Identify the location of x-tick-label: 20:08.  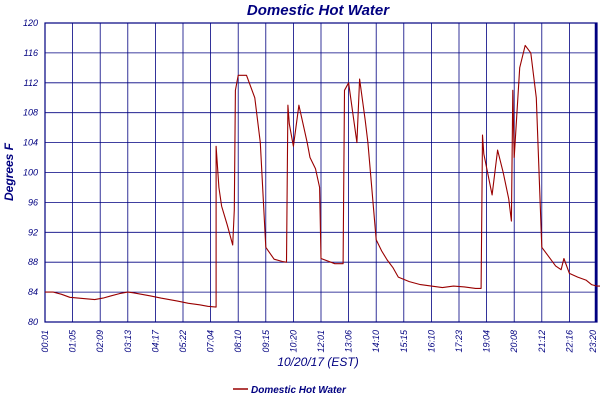
(514, 342).